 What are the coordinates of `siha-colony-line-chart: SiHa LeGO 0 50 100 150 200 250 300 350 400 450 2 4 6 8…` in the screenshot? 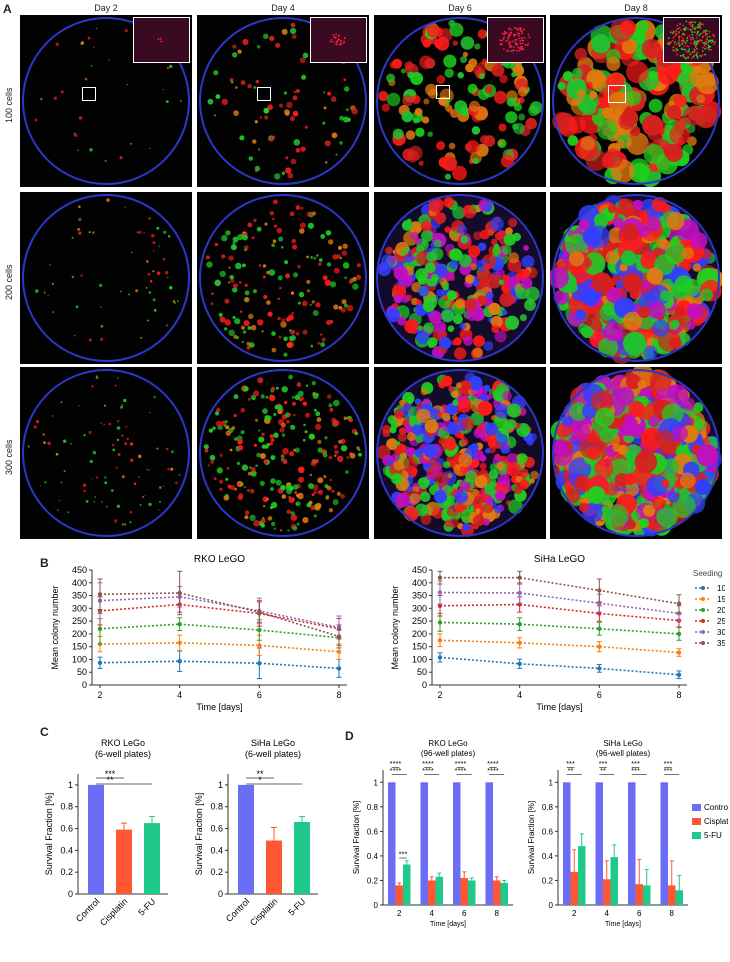 It's located at (557, 633).